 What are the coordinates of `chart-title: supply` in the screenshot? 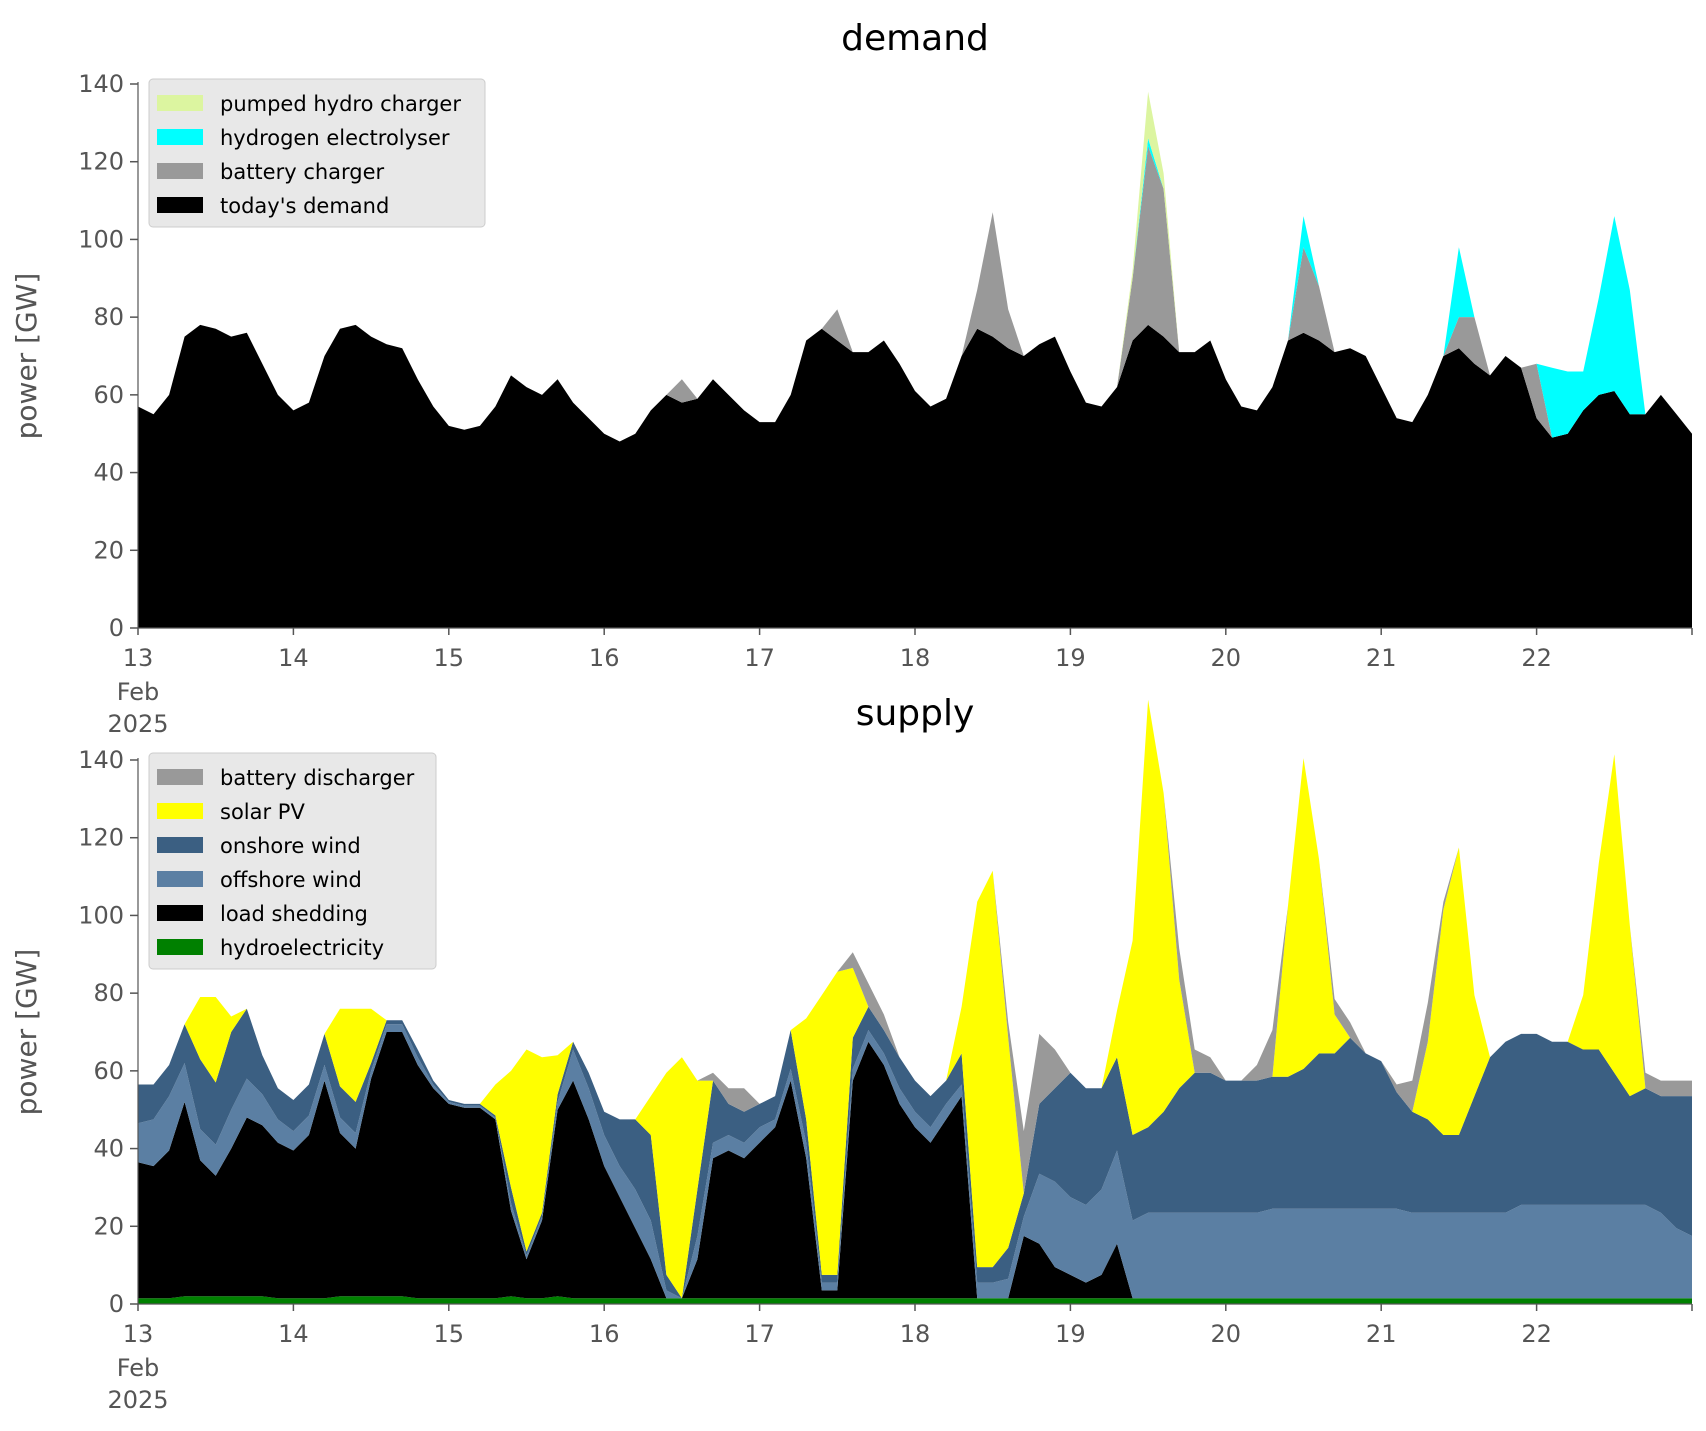 It's located at (915, 713).